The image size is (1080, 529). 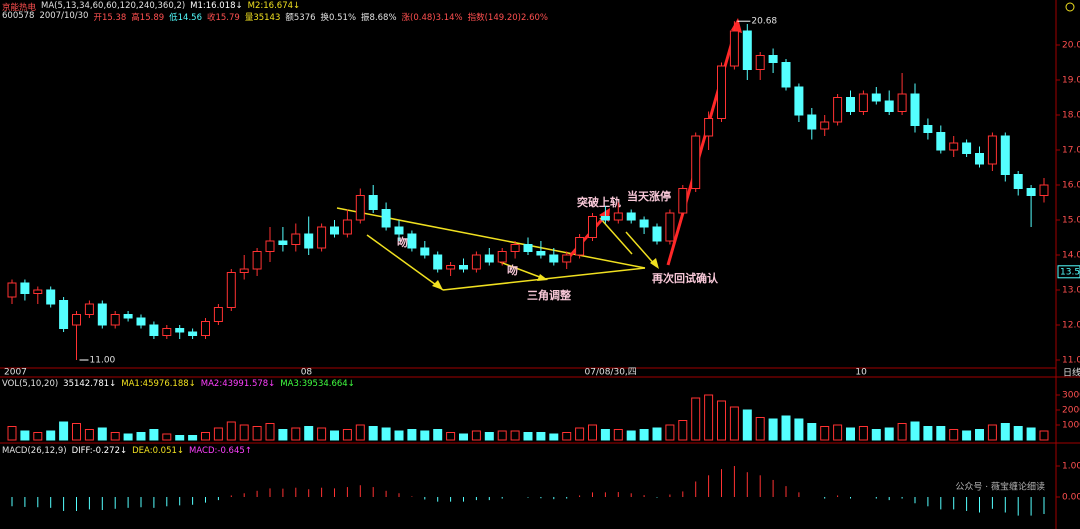 I want to click on quote-field: 收15.79, so click(x=223, y=18).